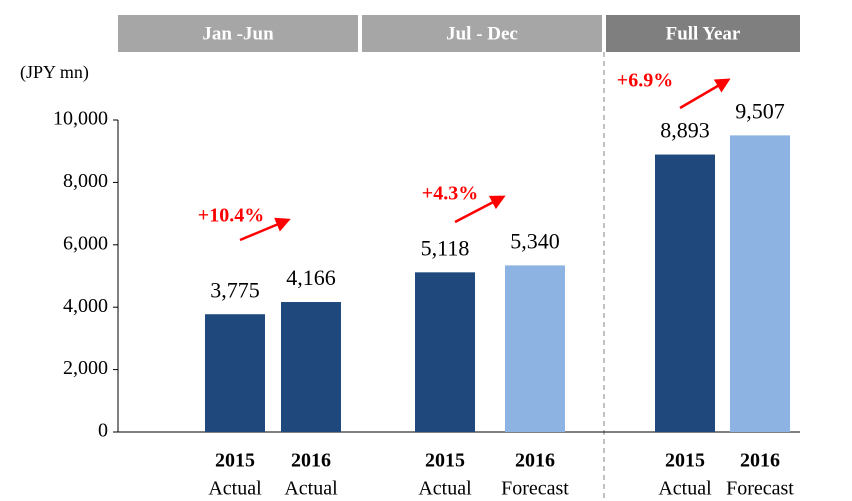 The height and width of the screenshot is (501, 852). What do you see at coordinates (311, 277) in the screenshot?
I see `value-label: 4,166` at bounding box center [311, 277].